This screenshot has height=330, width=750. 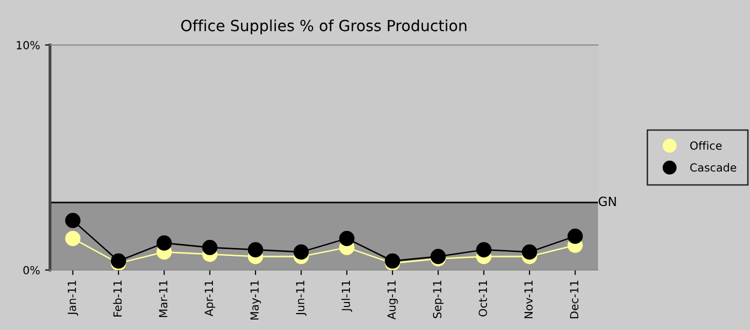 I want to click on chart-title: Office Supplies % of Gross Production, so click(x=323, y=27).